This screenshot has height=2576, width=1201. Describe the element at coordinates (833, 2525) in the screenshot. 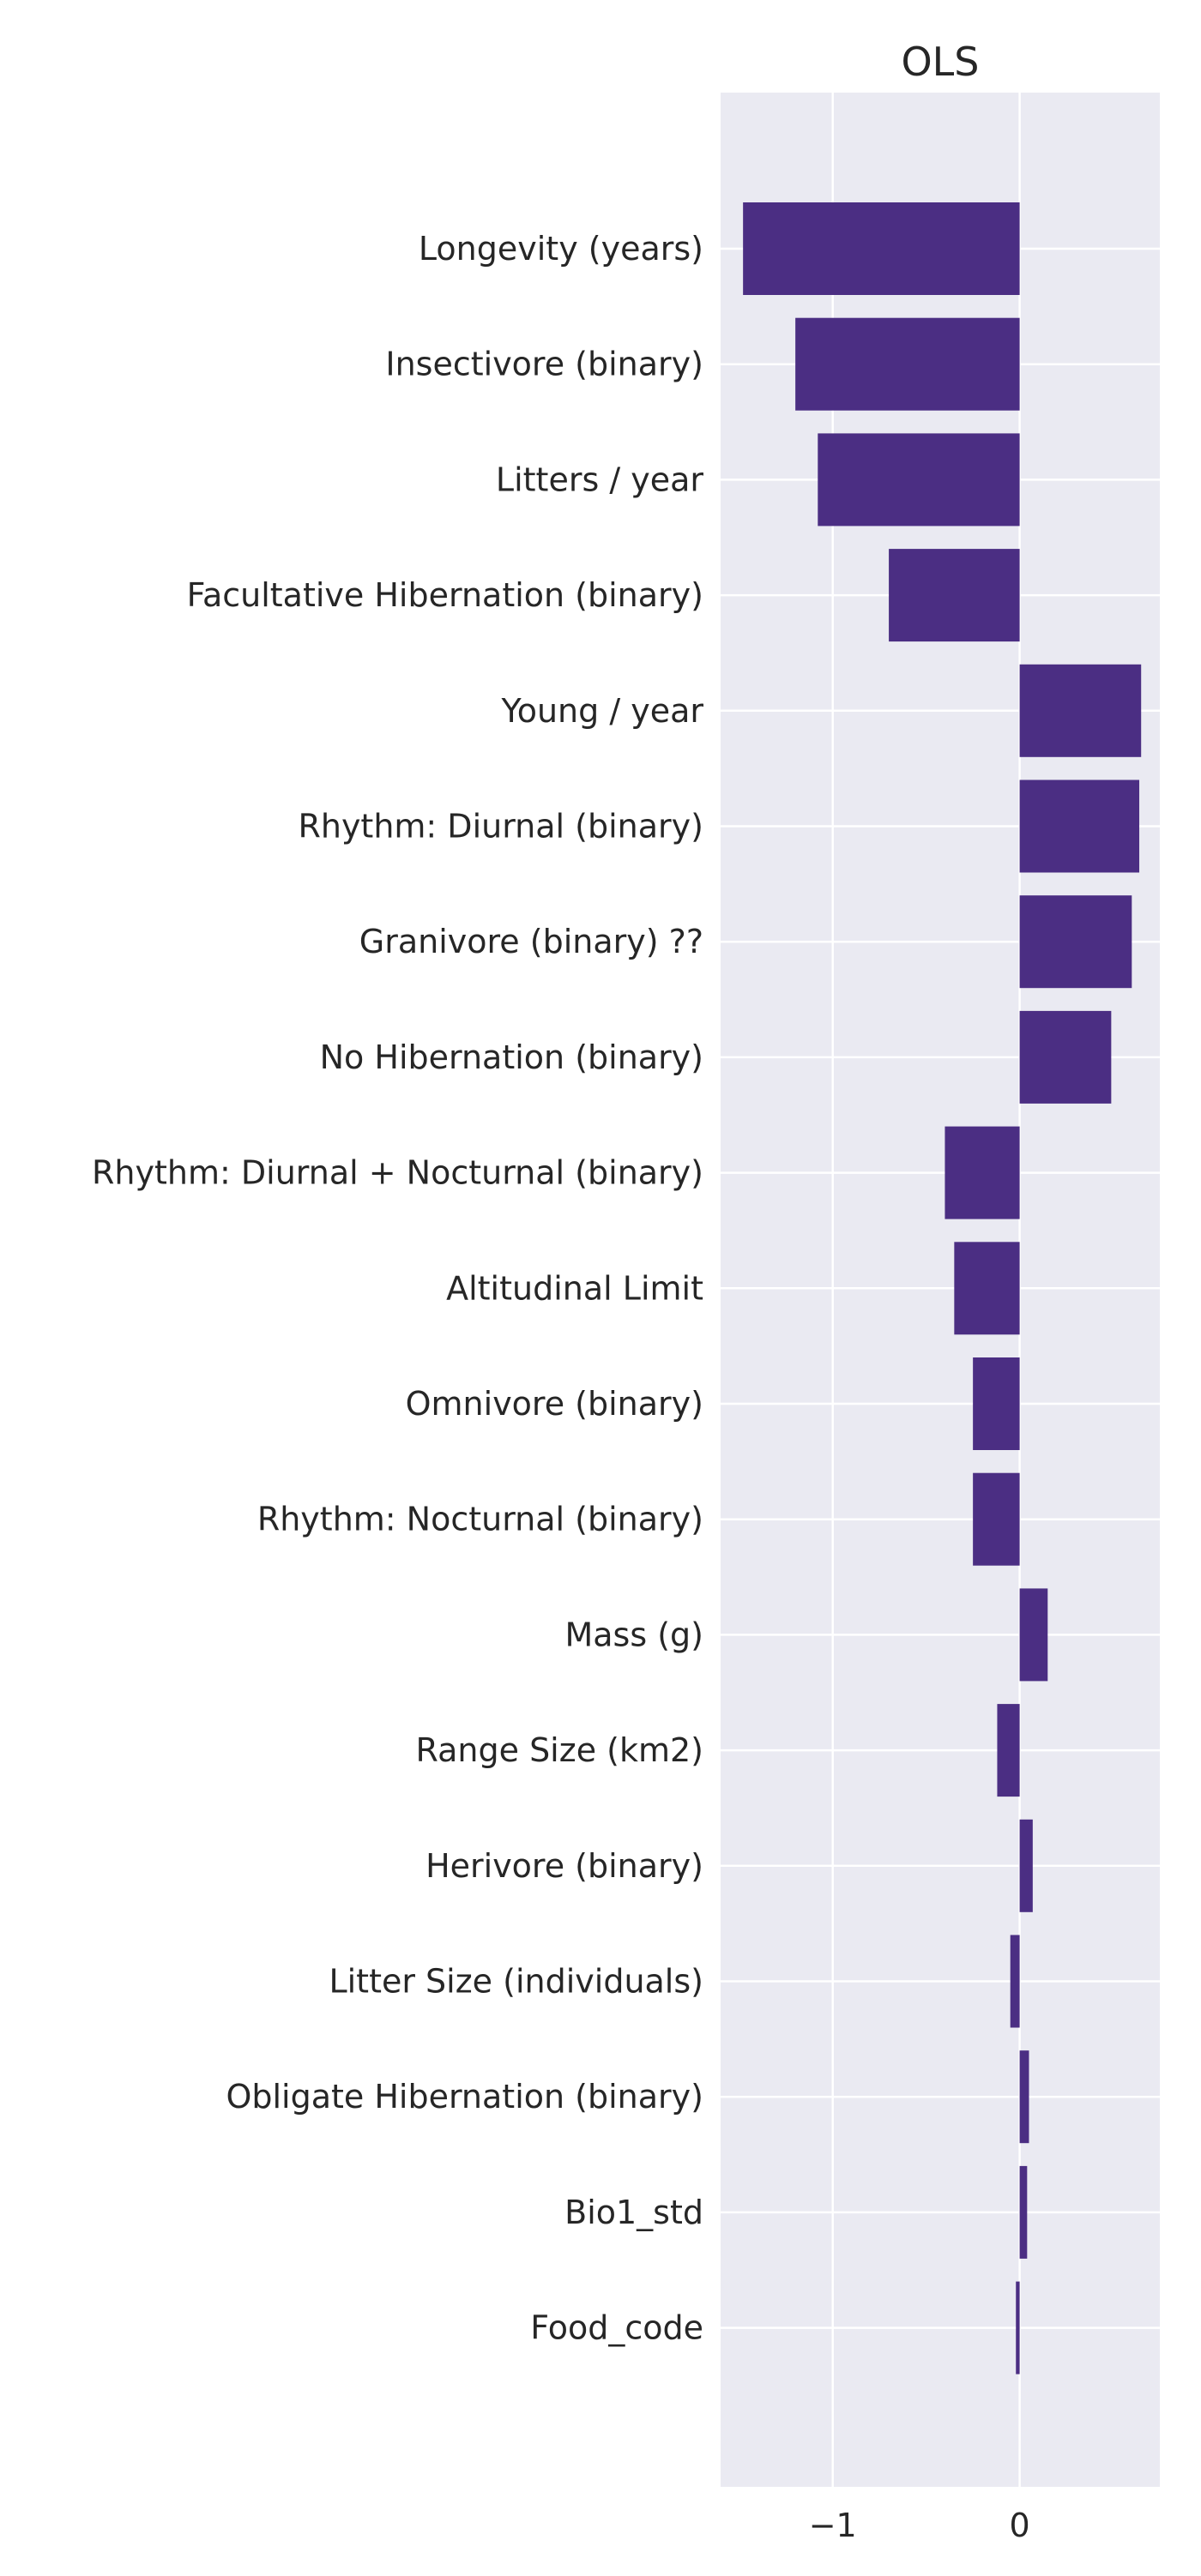

I see `x-tick-label: −1` at that location.